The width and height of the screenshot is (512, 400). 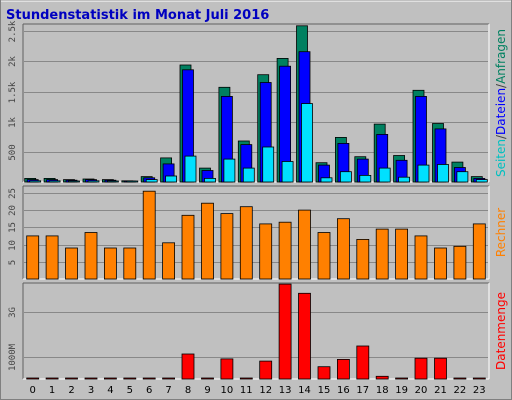 What do you see at coordinates (13, 262) in the screenshot?
I see `y-tick-label: 5` at bounding box center [13, 262].